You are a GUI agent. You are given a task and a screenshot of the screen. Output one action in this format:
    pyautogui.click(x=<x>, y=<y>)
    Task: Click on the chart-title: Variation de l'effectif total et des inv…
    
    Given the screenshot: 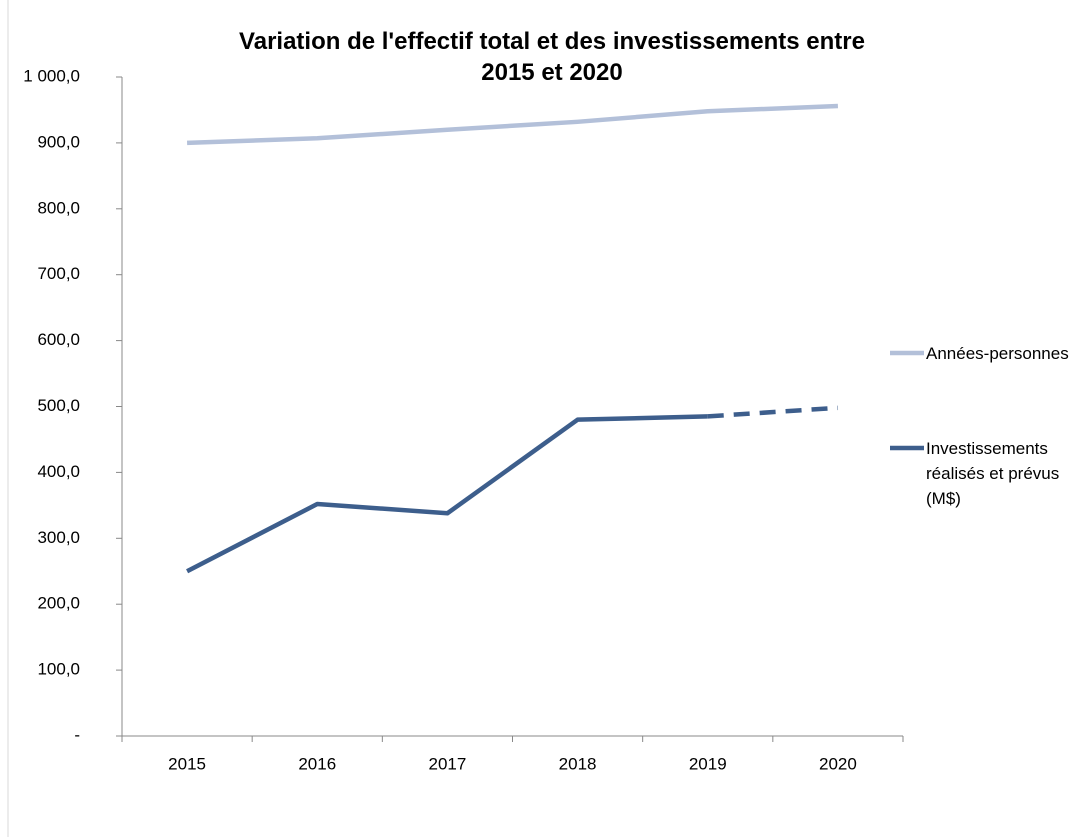 What is the action you would take?
    pyautogui.click(x=552, y=57)
    